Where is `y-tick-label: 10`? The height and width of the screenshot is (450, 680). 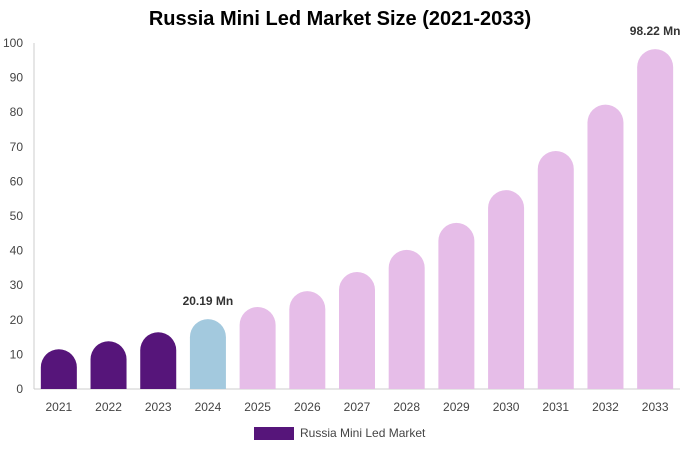 y-tick-label: 10 is located at coordinates (17, 354).